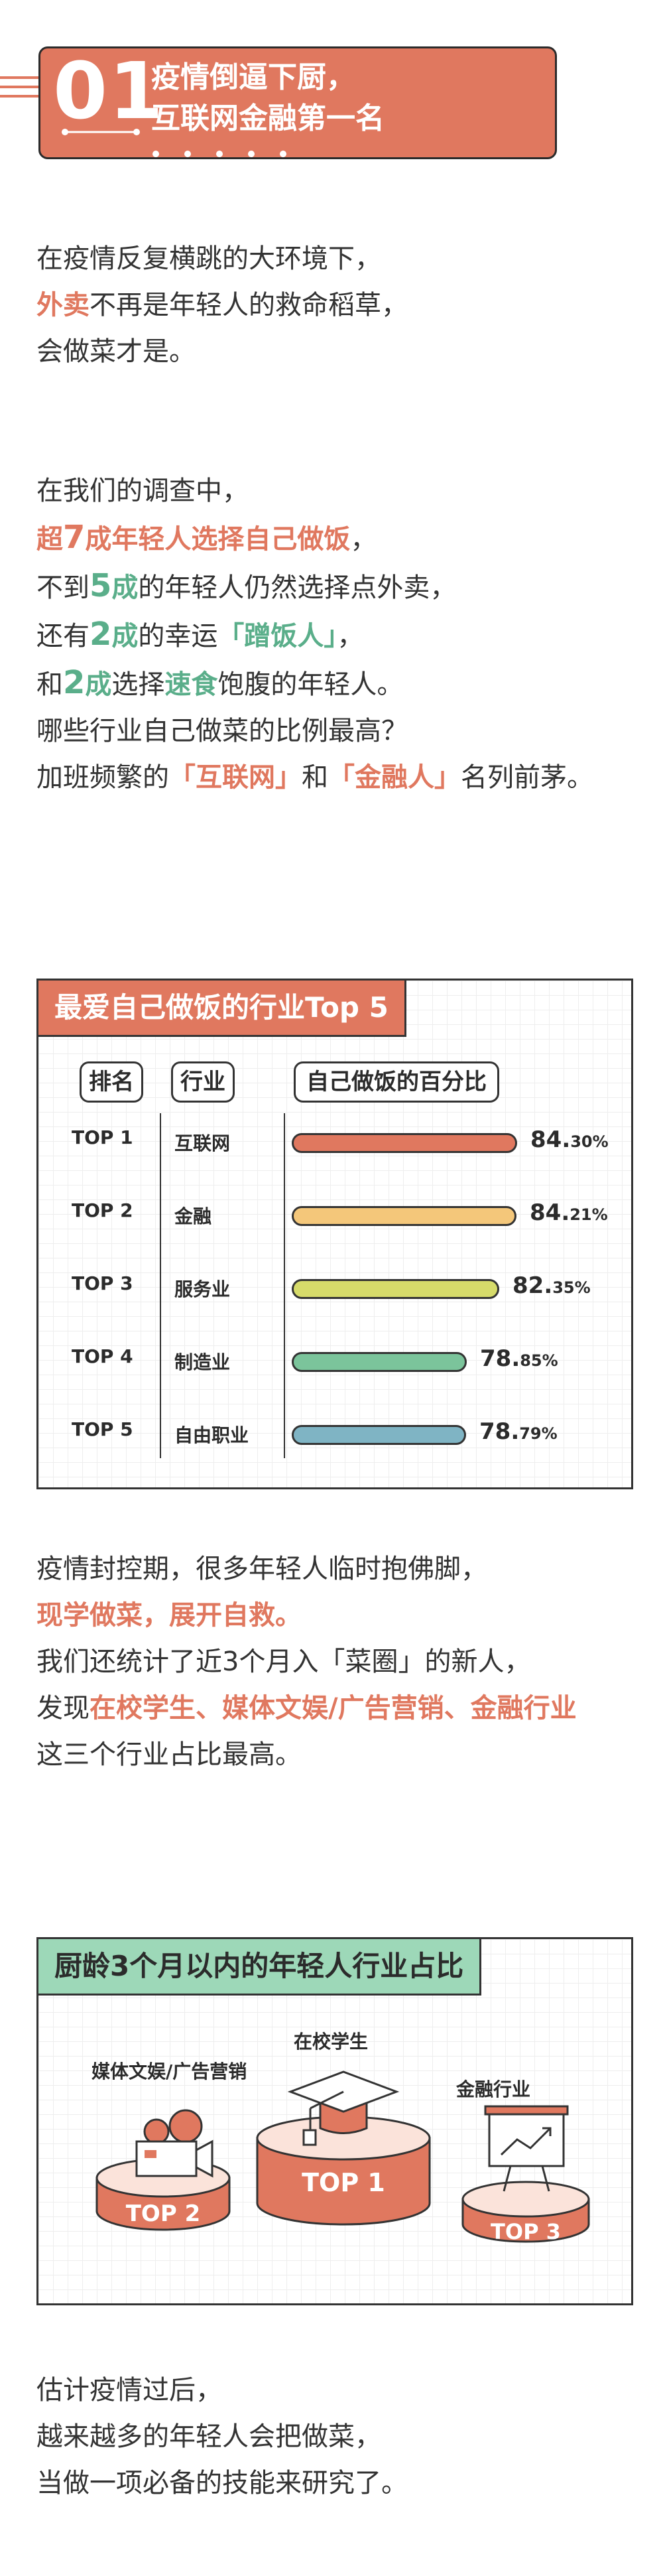 This screenshot has width=663, height=2576. I want to click on percent-value: 78.79%, so click(518, 1431).